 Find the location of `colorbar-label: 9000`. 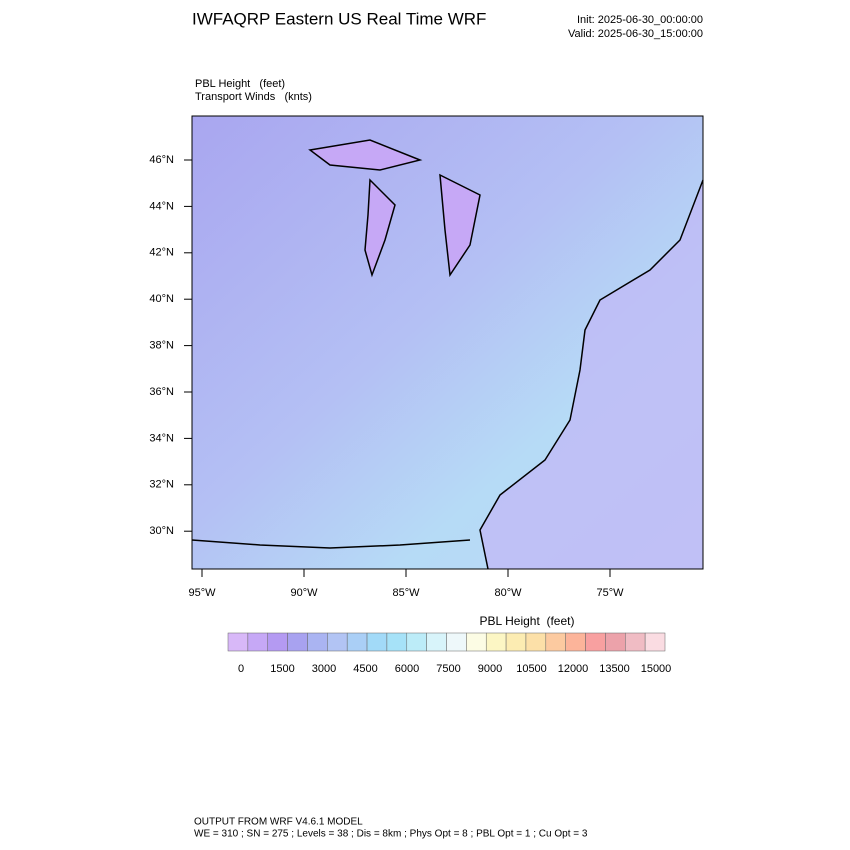

colorbar-label: 9000 is located at coordinates (490, 669).